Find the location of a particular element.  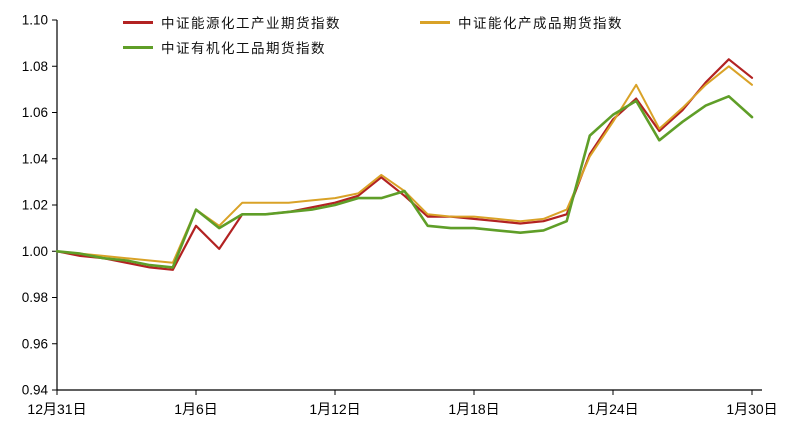

y-tick-label: 0.94 is located at coordinates (35, 390).